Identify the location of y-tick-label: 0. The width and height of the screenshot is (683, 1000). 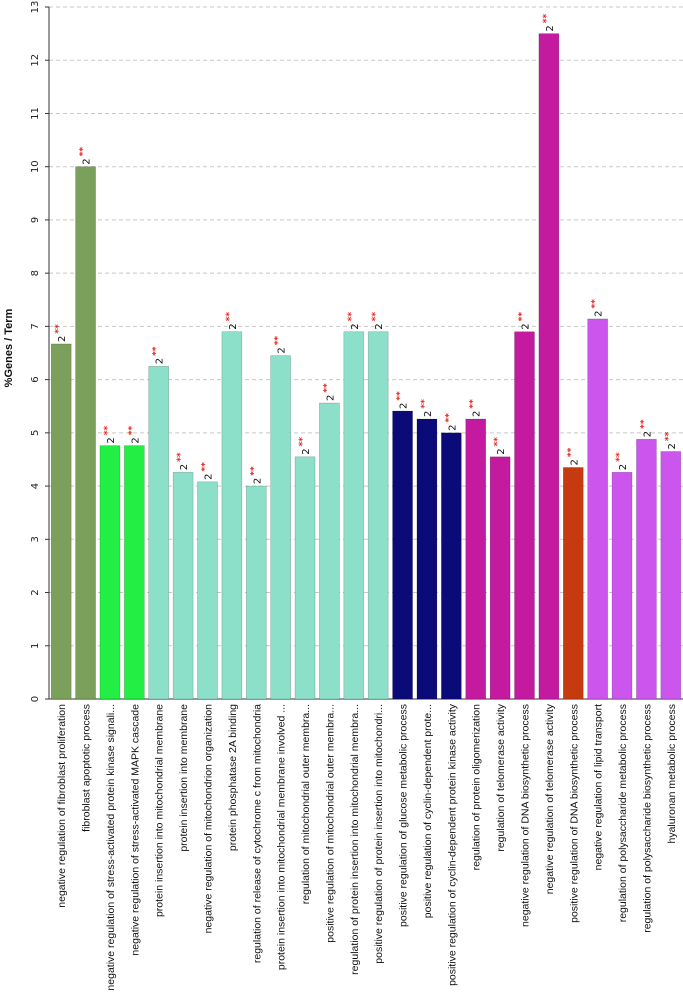
(35, 699).